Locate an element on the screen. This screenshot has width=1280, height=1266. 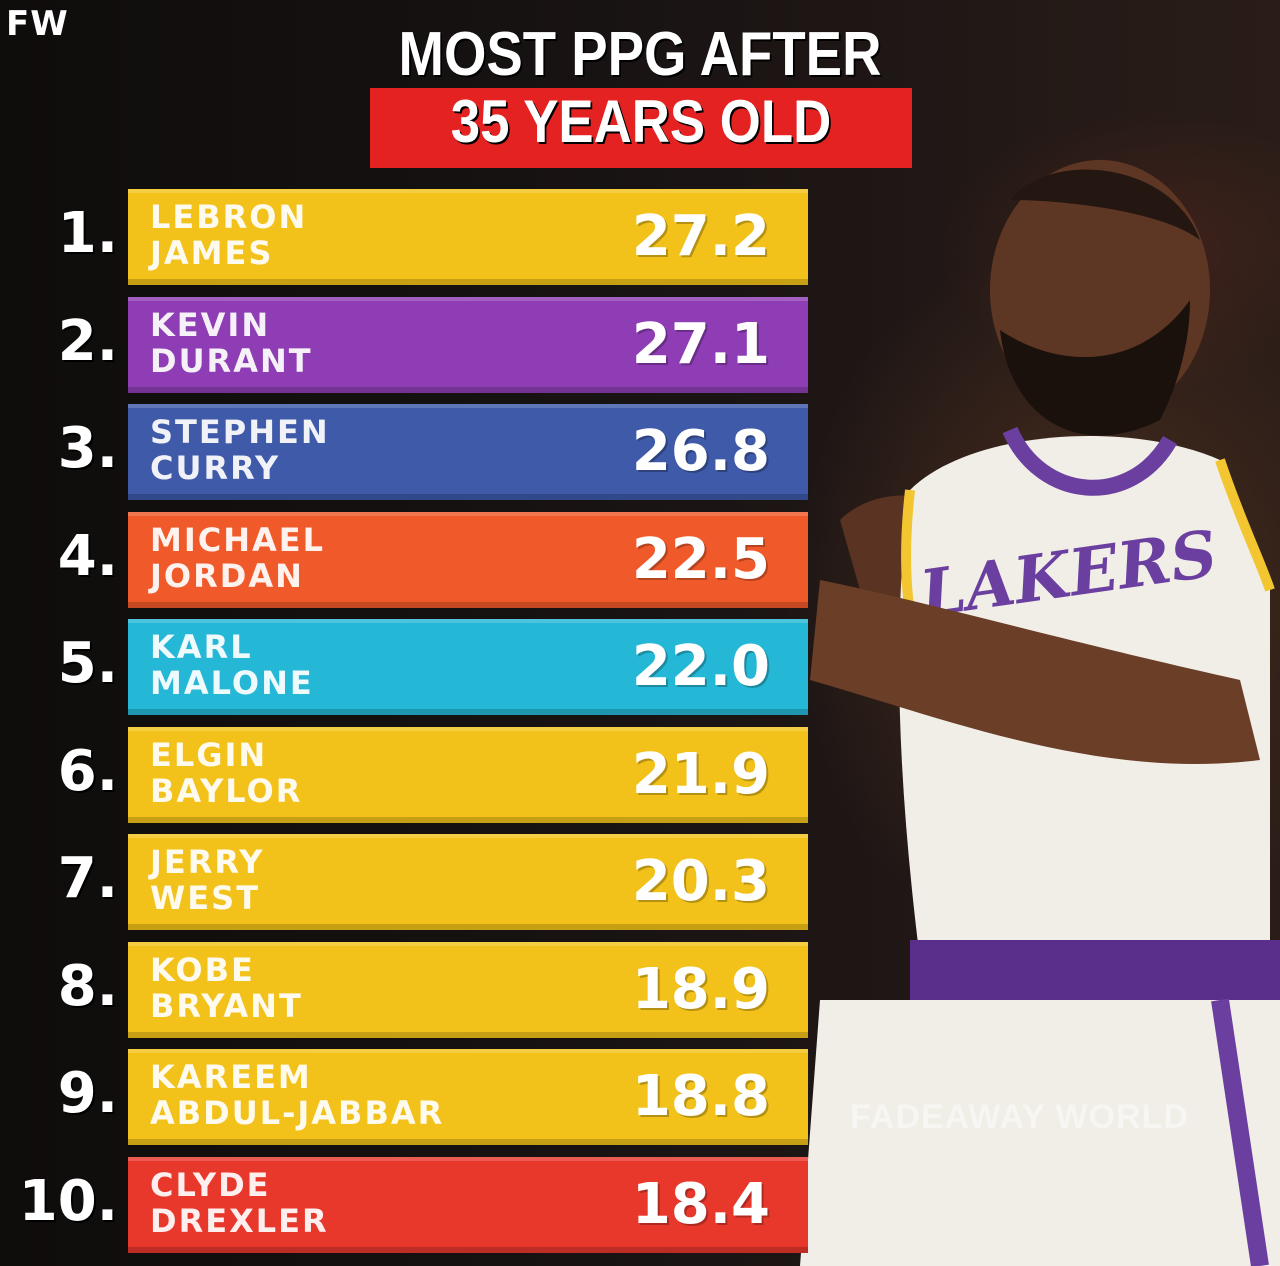
ppg-value: 27.2 is located at coordinates (700, 236).